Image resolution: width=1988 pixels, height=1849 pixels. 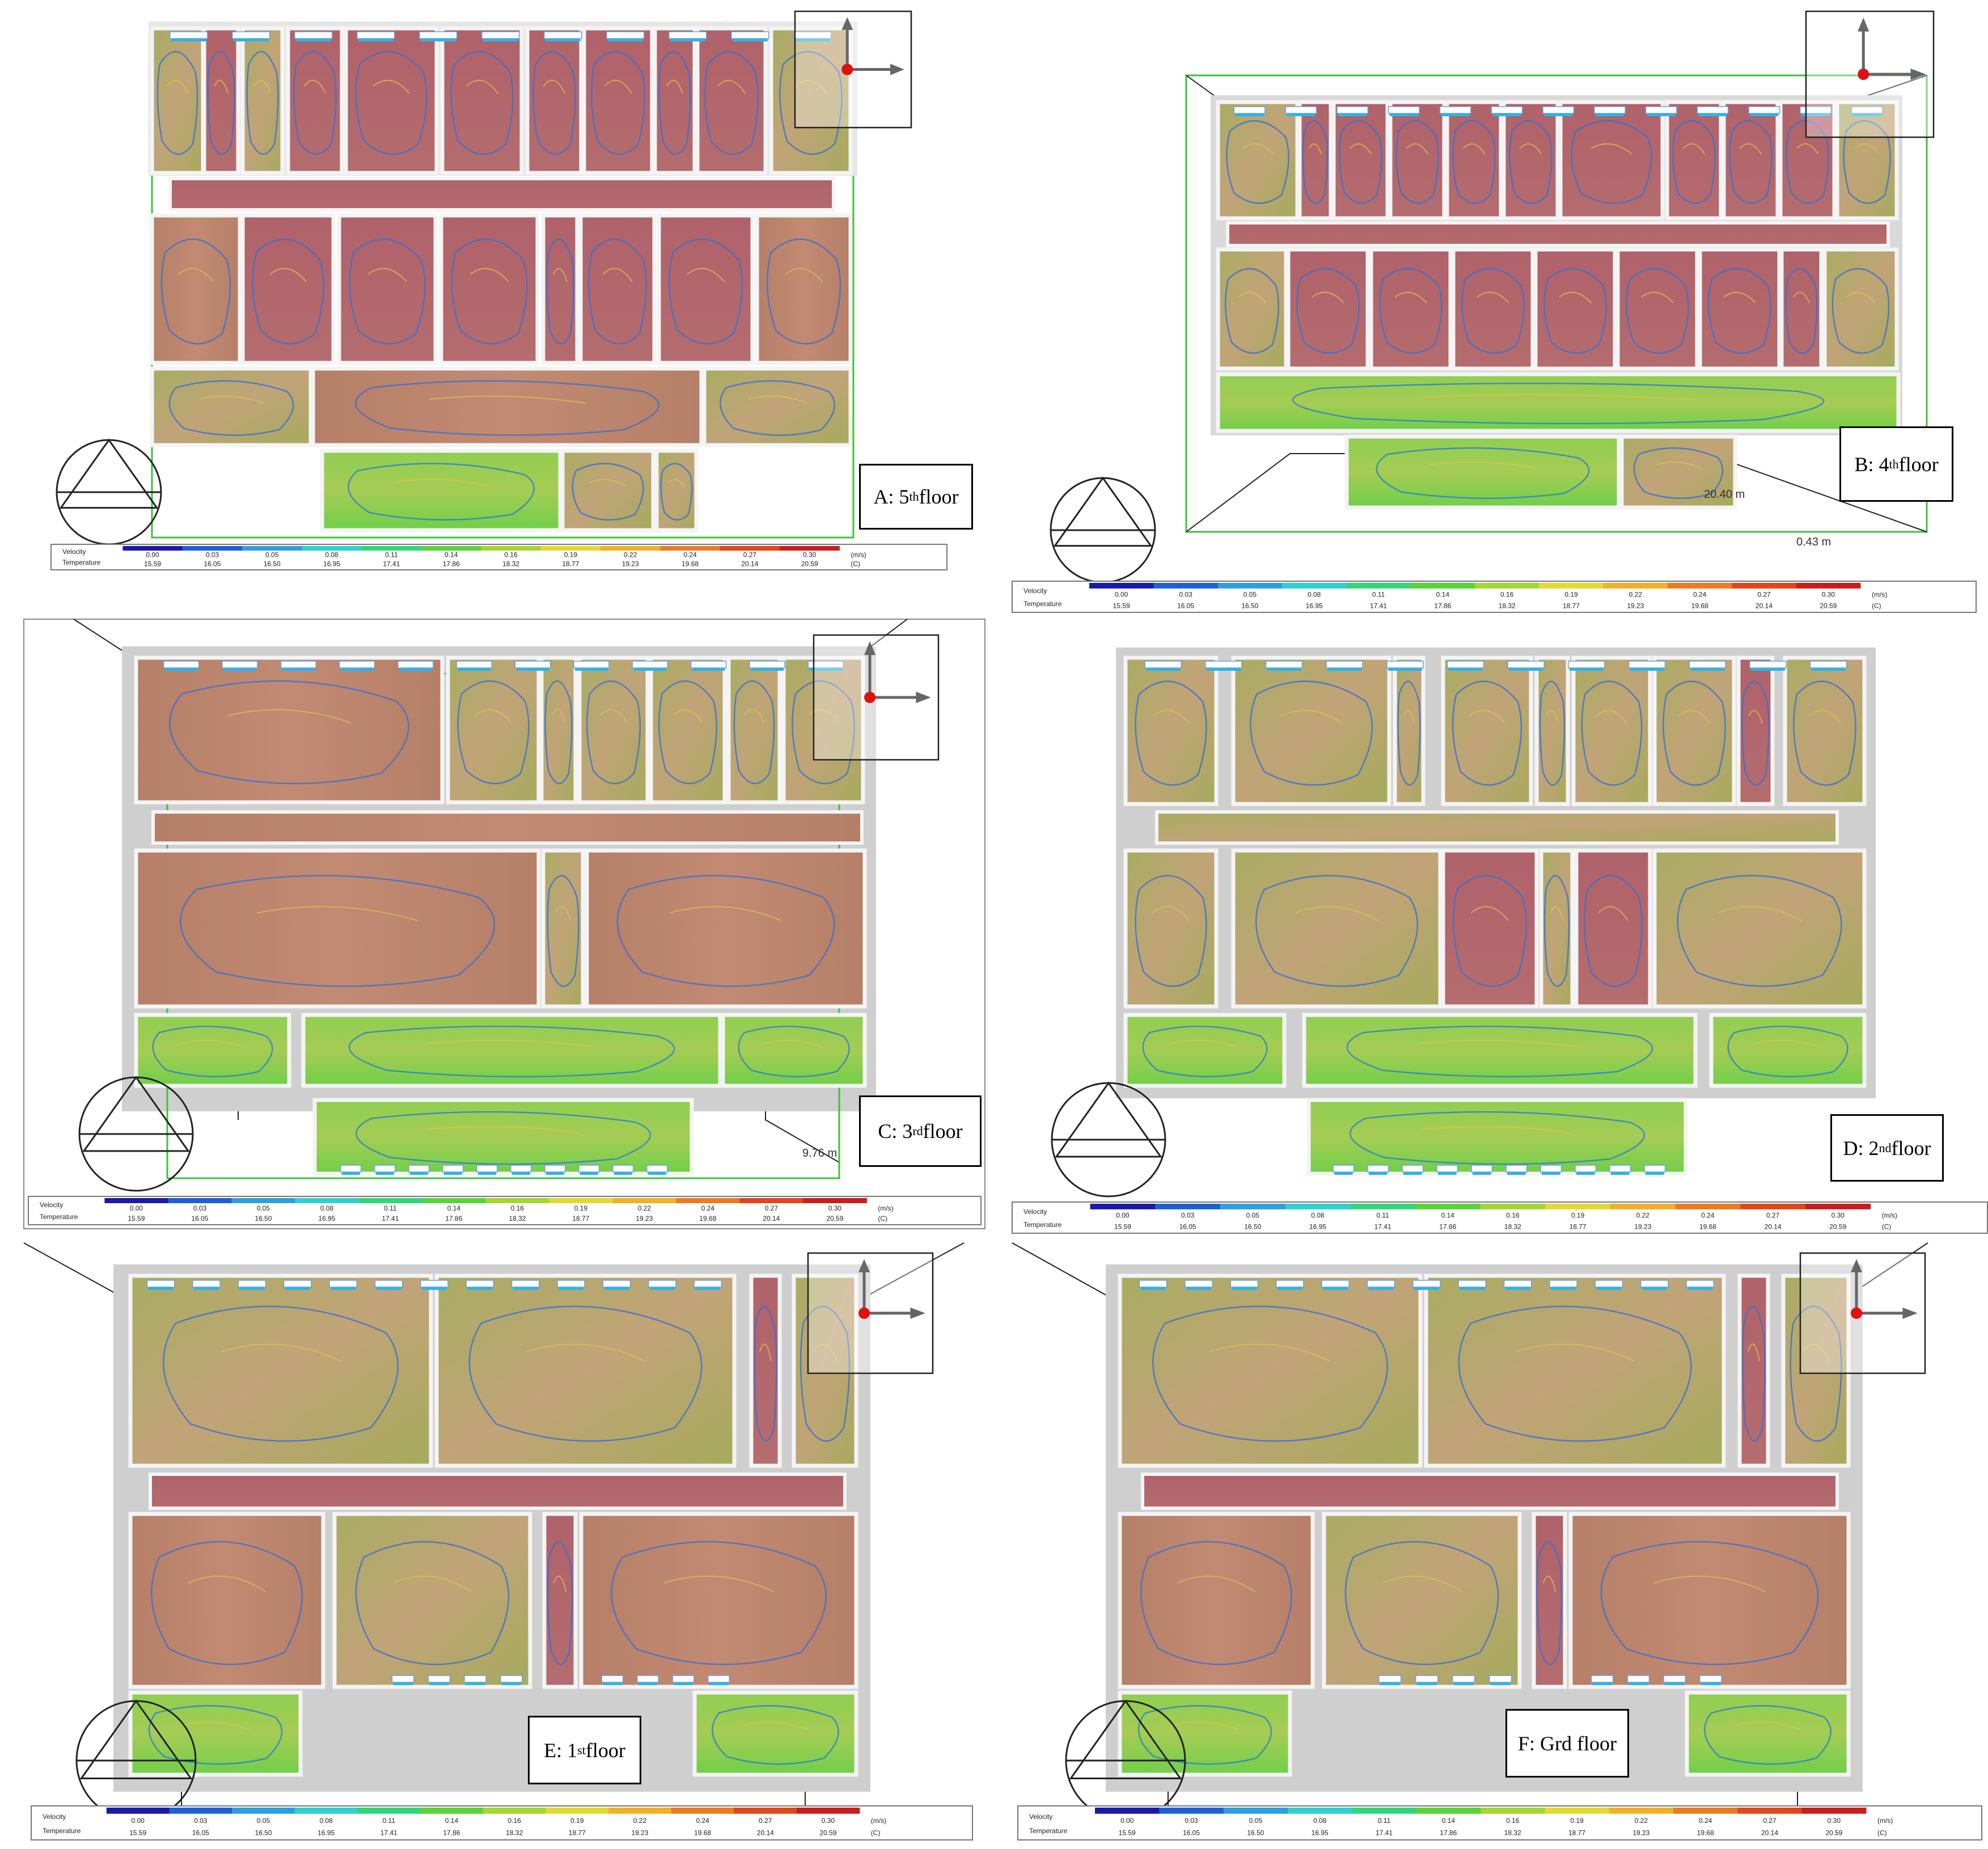 What do you see at coordinates (391, 564) in the screenshot?
I see `legend-temperature-tick: 17.41` at bounding box center [391, 564].